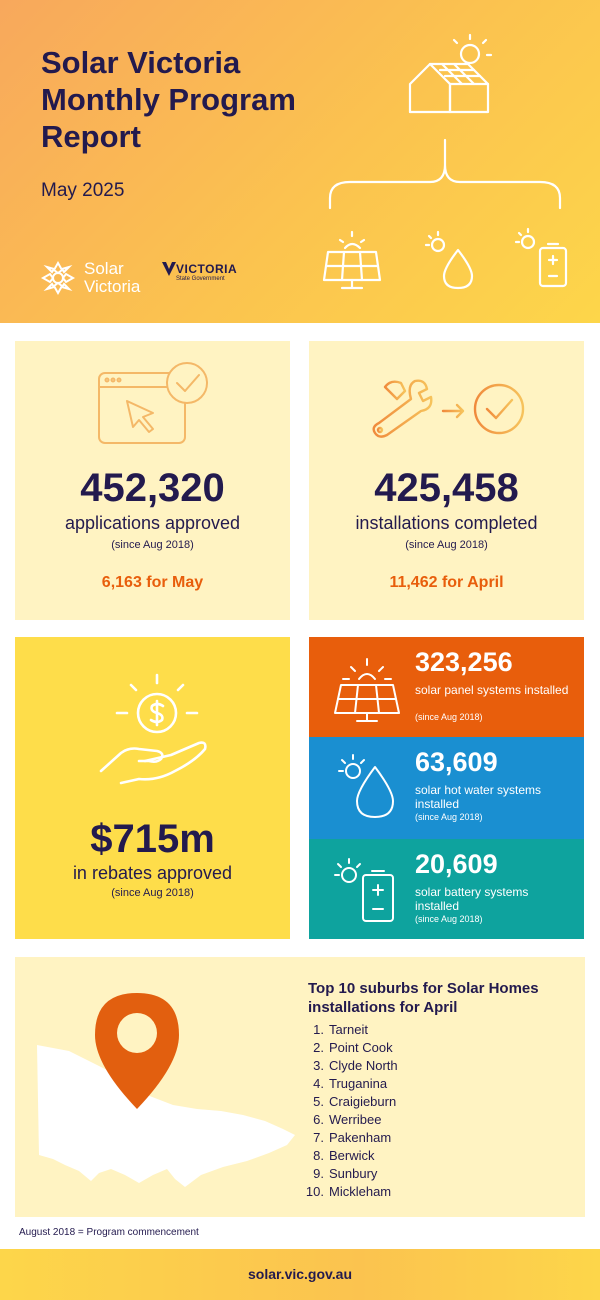 The image size is (600, 1300). Describe the element at coordinates (168, 99) in the screenshot. I see `page-title: Solar Victoria Monthly Program Report` at that location.